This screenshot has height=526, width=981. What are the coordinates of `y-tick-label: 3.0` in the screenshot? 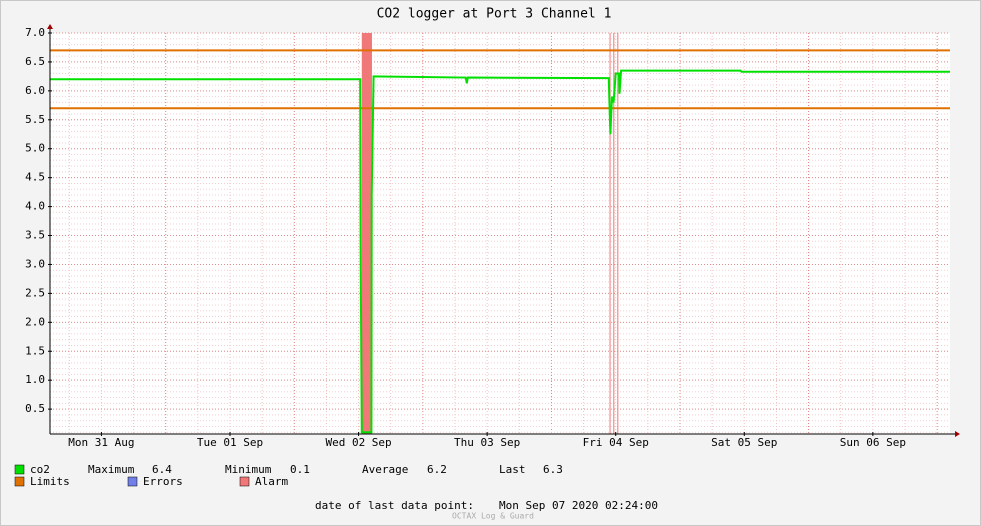 It's located at (35, 263).